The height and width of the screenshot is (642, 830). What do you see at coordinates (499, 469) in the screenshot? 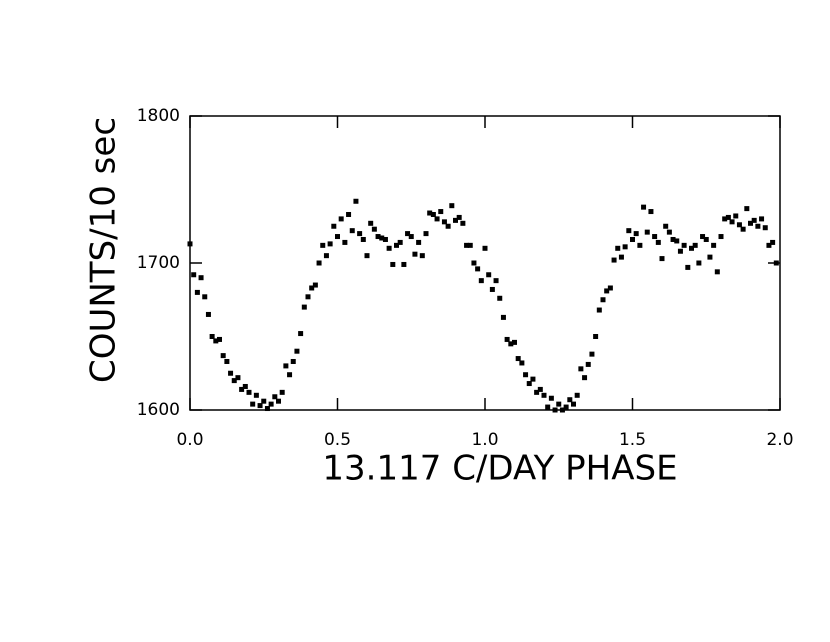
I see `x-axis-title: 13.117 C/DAY PHASE` at bounding box center [499, 469].